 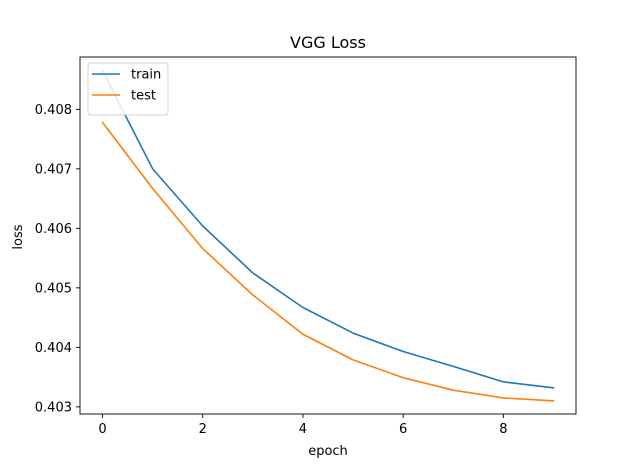 What do you see at coordinates (328, 42) in the screenshot?
I see `chart-title: VGG Loss` at bounding box center [328, 42].